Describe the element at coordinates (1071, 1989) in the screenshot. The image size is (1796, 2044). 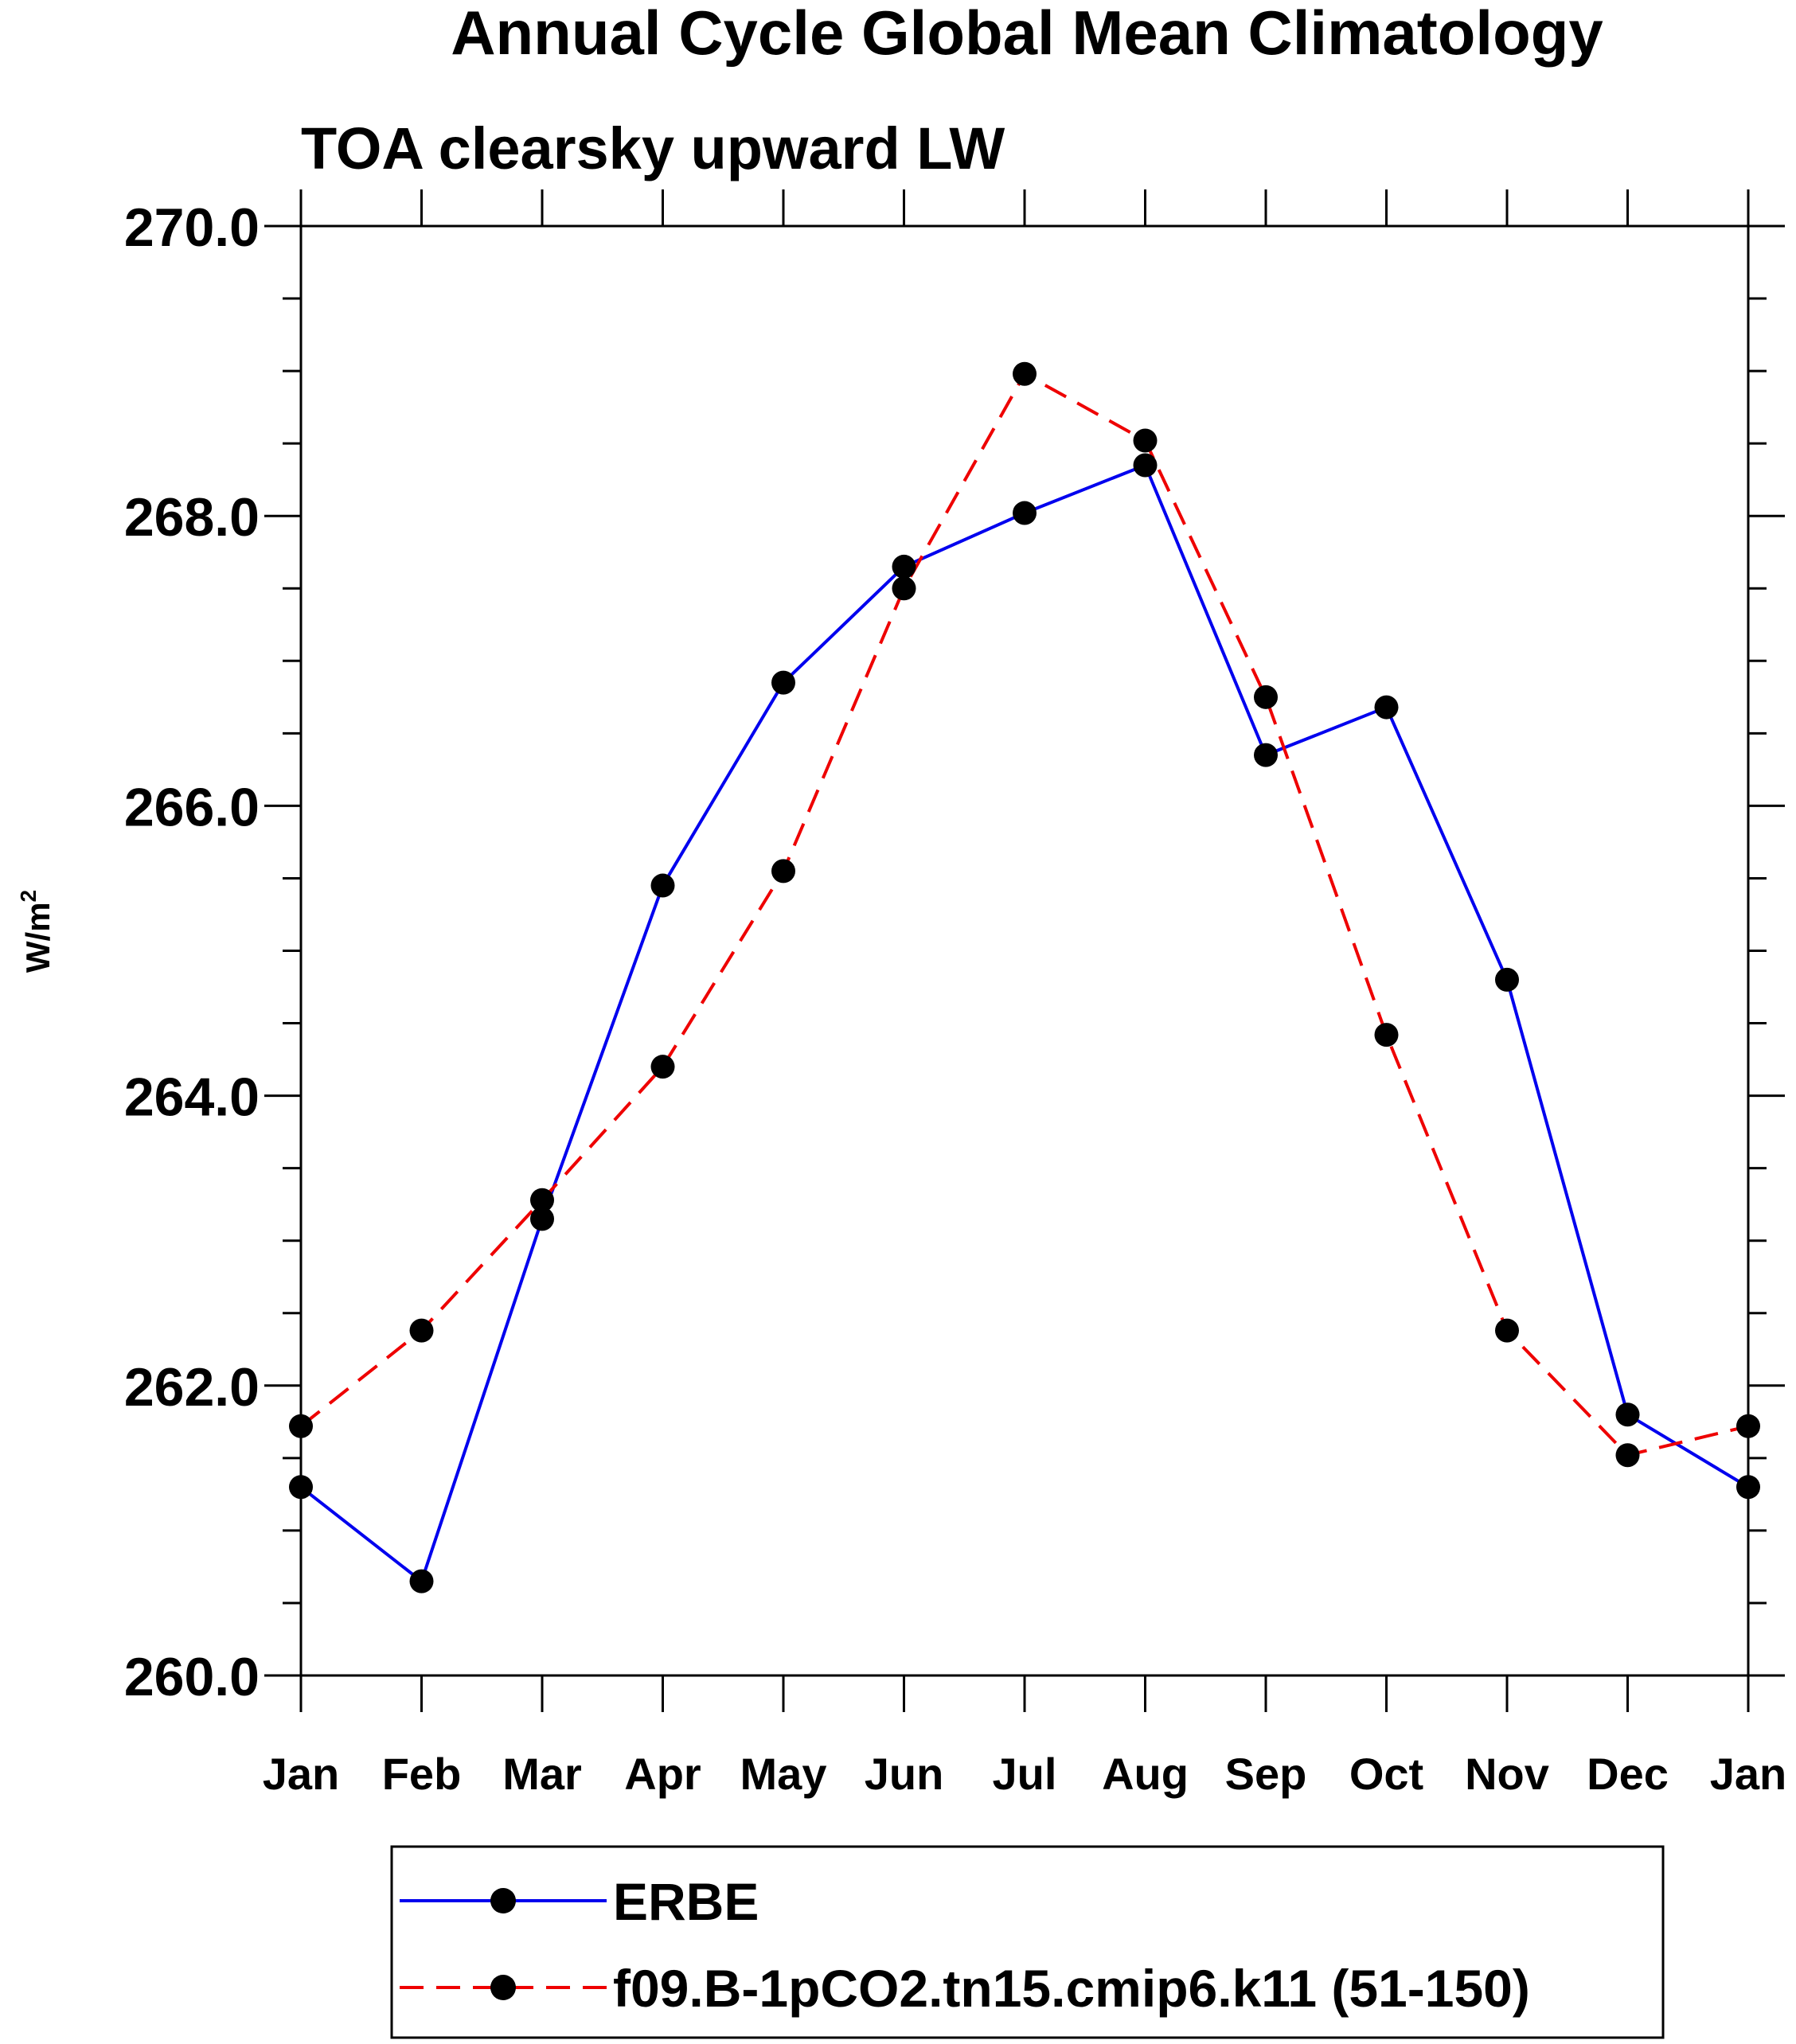
I see `legend-model-label: f09.B-1pCO2.tn15.cmip6.k11 (51-150)` at that location.